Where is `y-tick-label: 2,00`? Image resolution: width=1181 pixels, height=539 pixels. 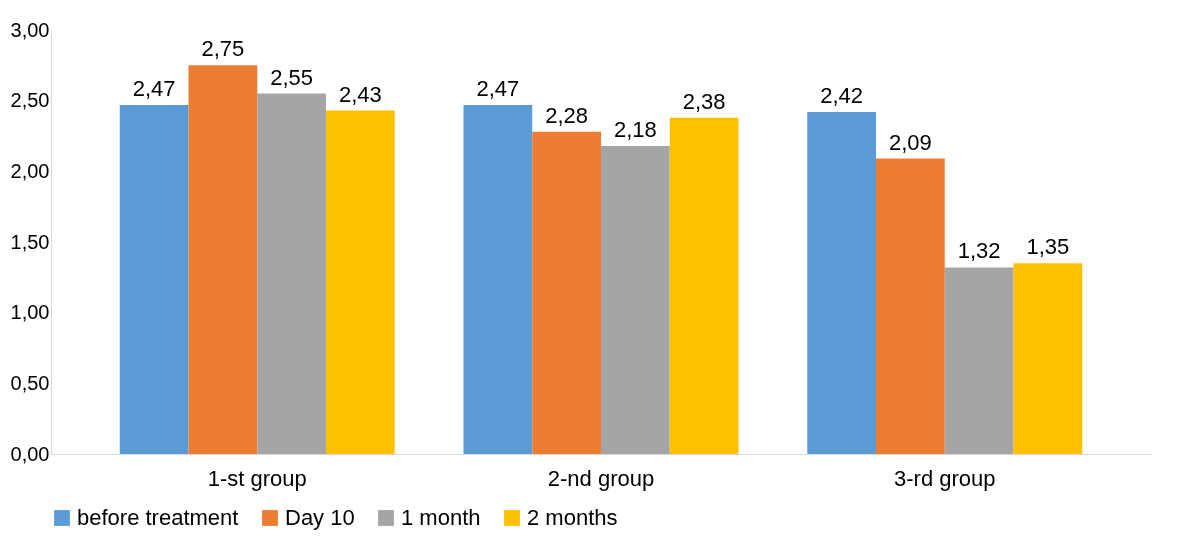
y-tick-label: 2,00 is located at coordinates (30, 170).